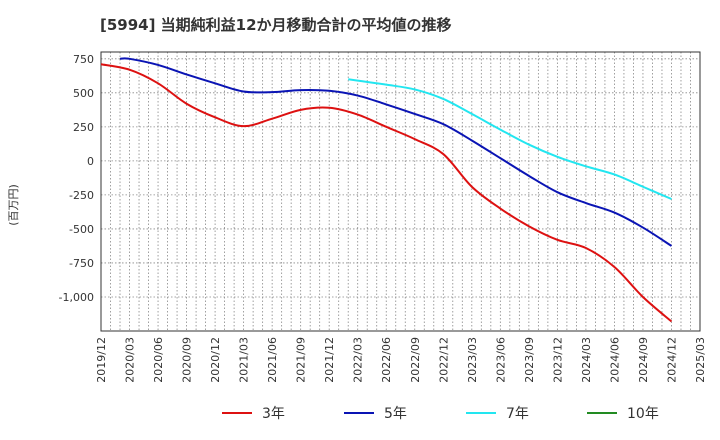 The height and width of the screenshot is (440, 720). I want to click on x-tick-label: 2024/12, so click(671, 360).